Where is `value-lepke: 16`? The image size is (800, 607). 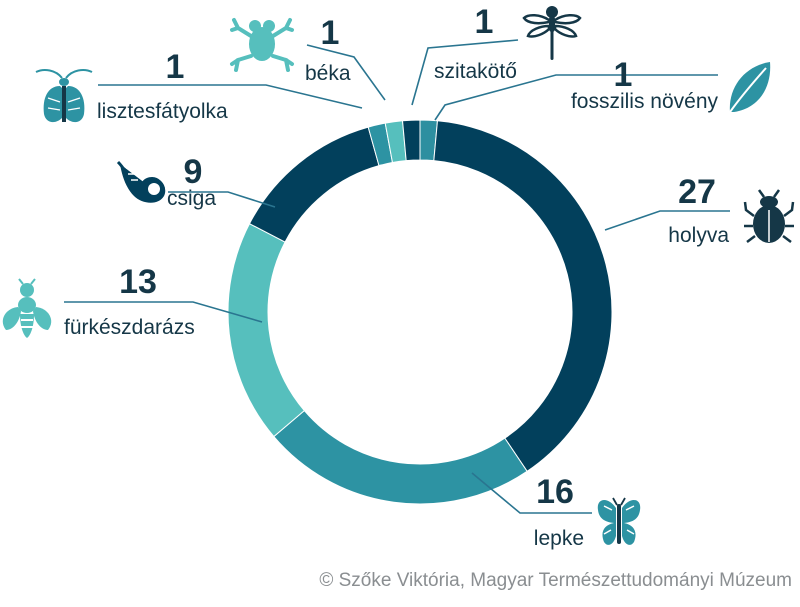 value-lepke: 16 is located at coordinates (555, 492).